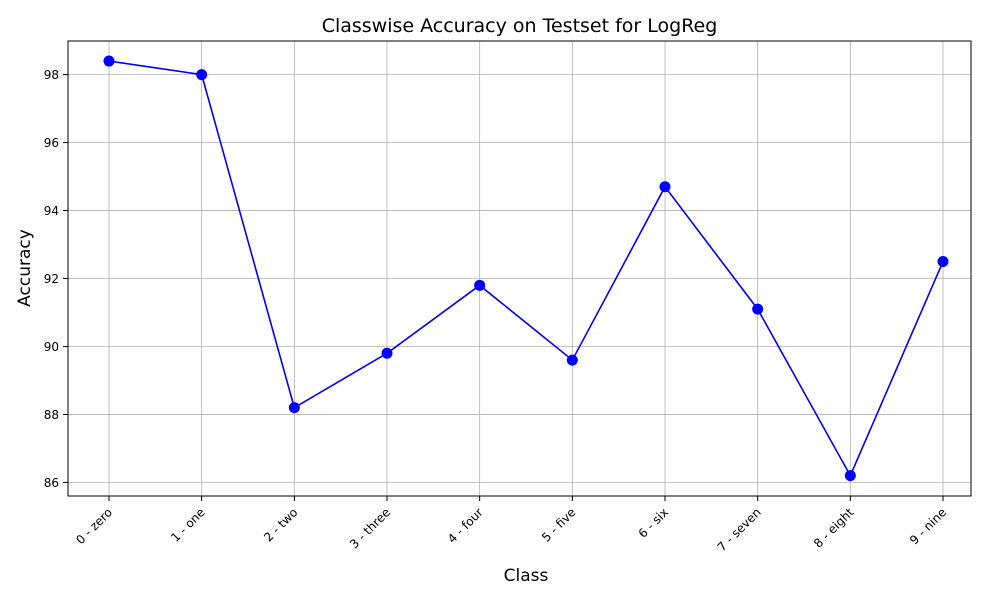  I want to click on y-tick-label: 88, so click(51, 415).